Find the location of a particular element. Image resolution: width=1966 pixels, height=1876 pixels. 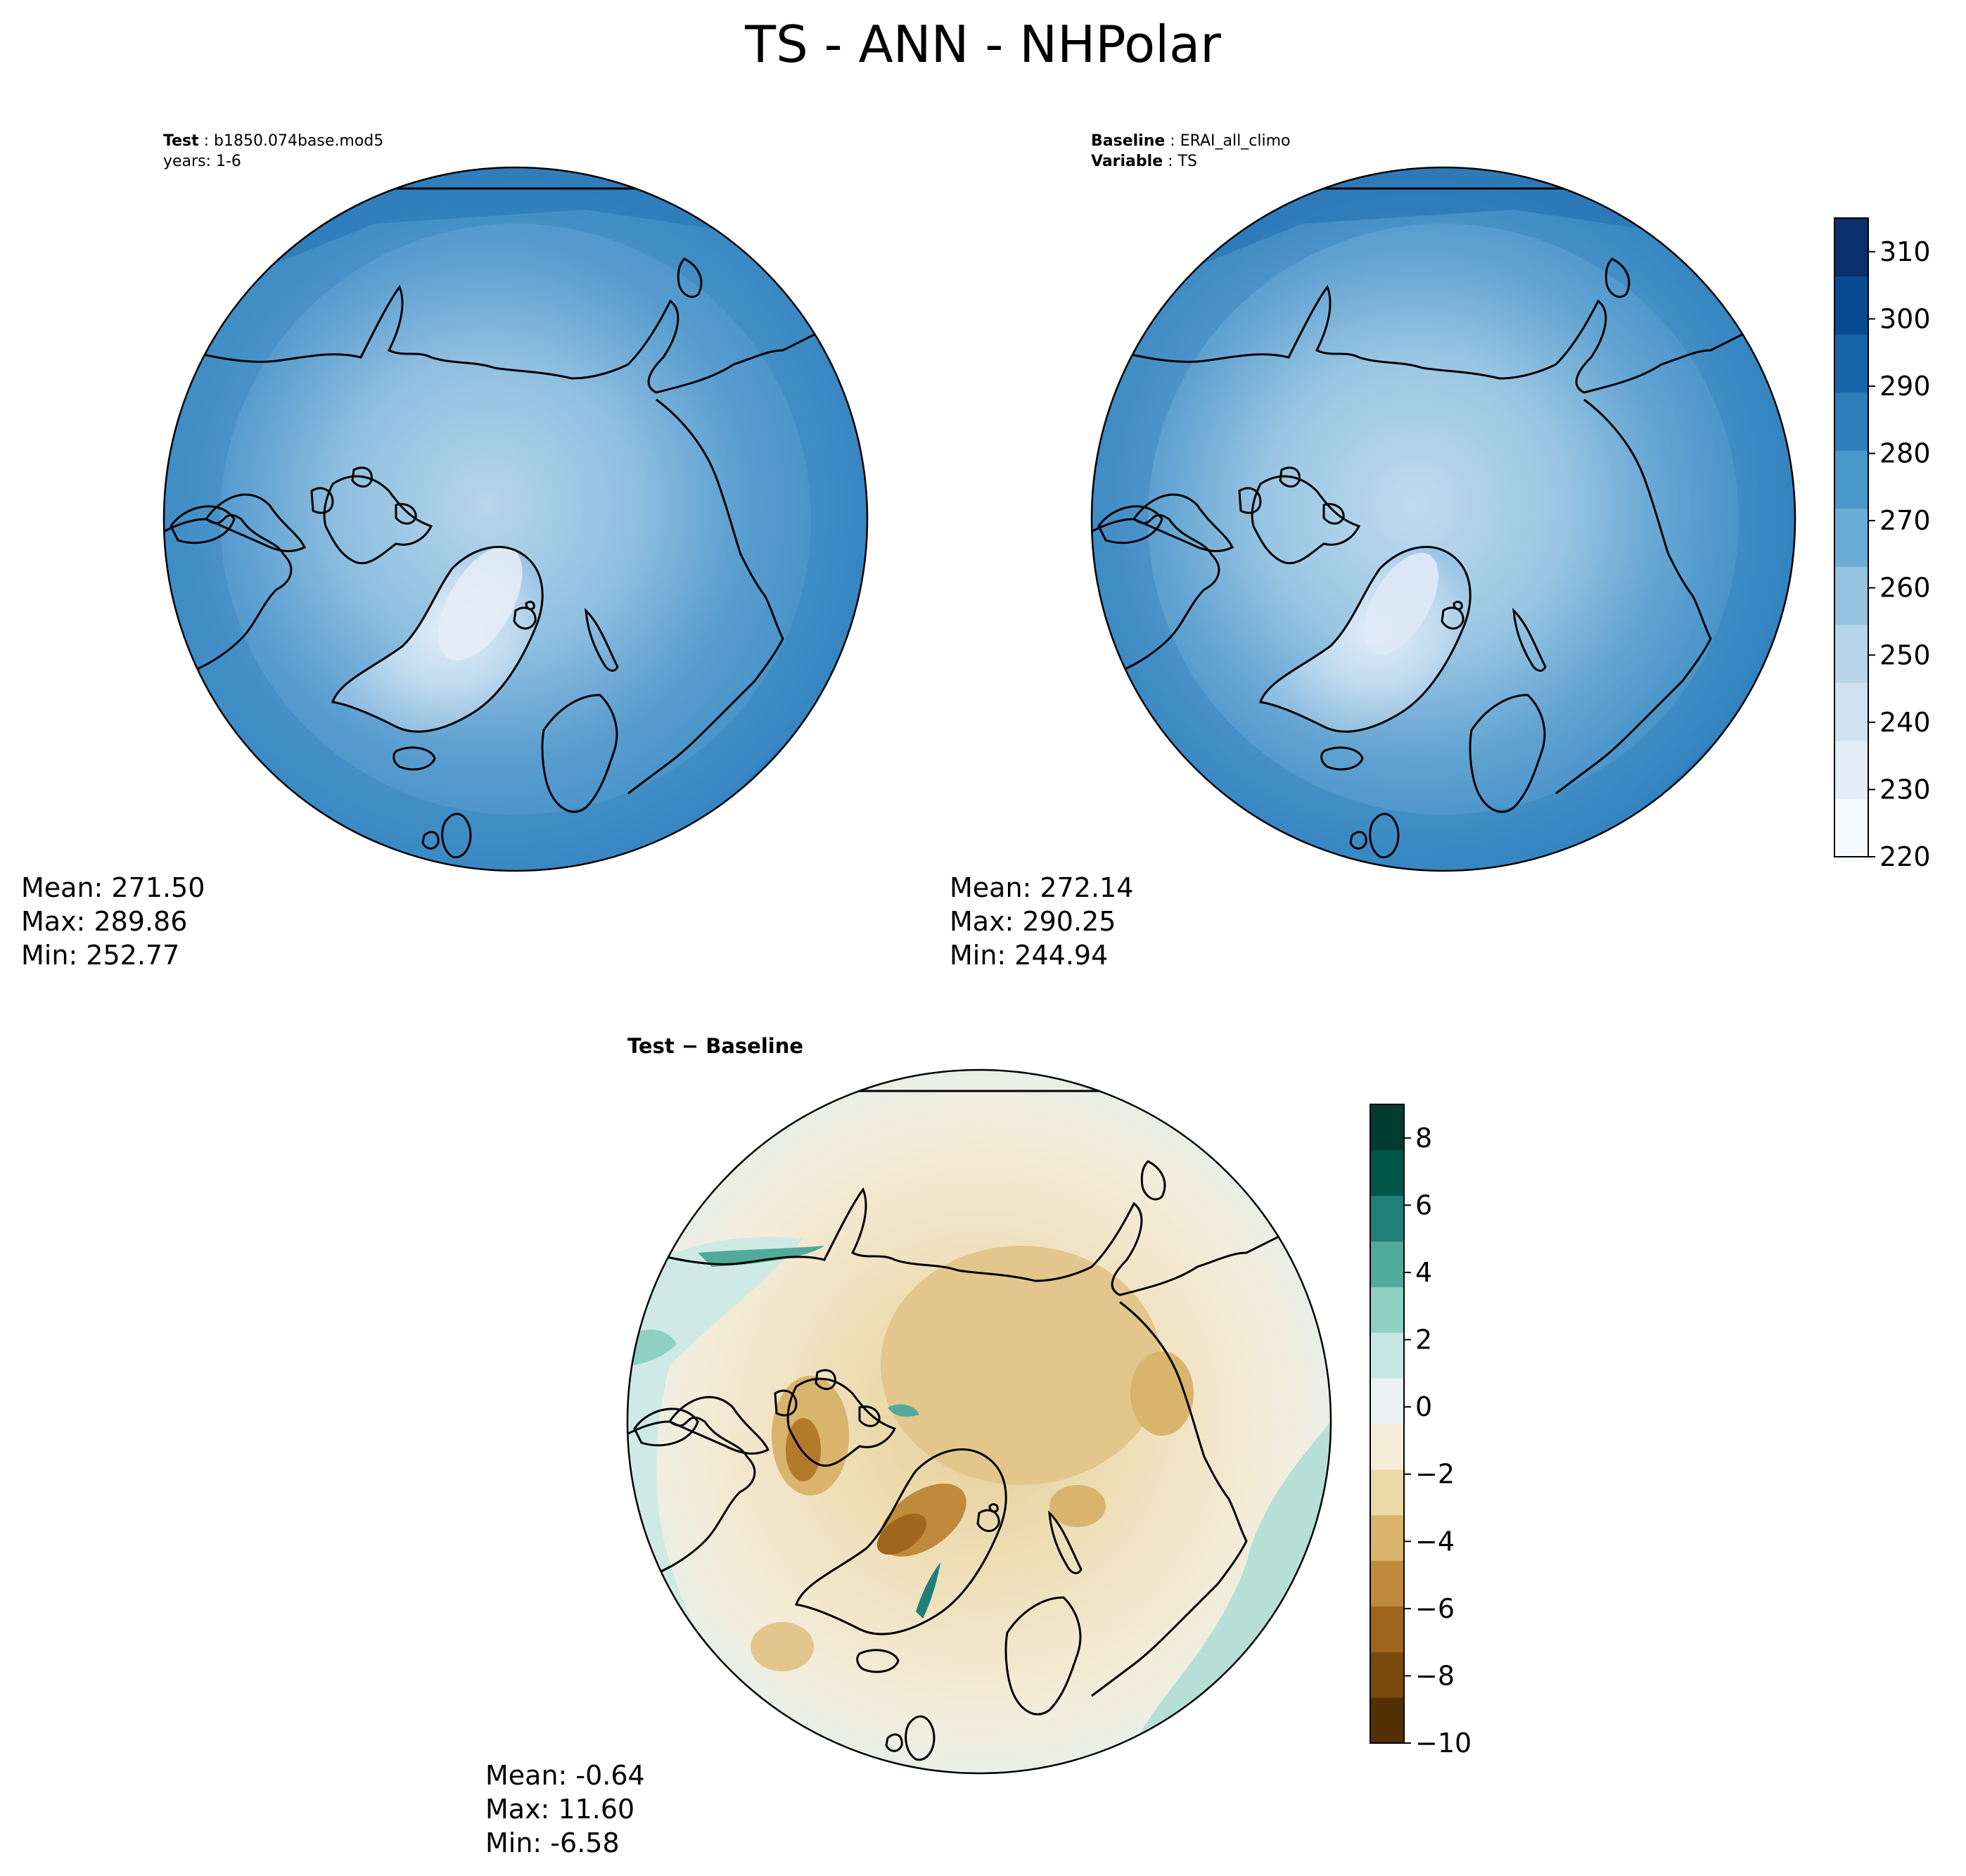

colorbar-tick-label: 230 is located at coordinates (1905, 789).